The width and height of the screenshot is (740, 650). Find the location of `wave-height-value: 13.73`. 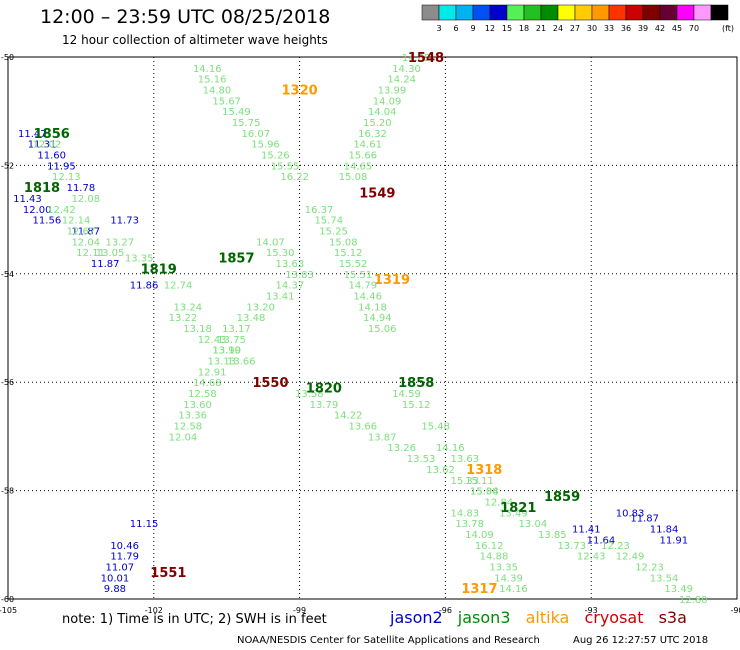

wave-height-value: 13.73 is located at coordinates (571, 546).